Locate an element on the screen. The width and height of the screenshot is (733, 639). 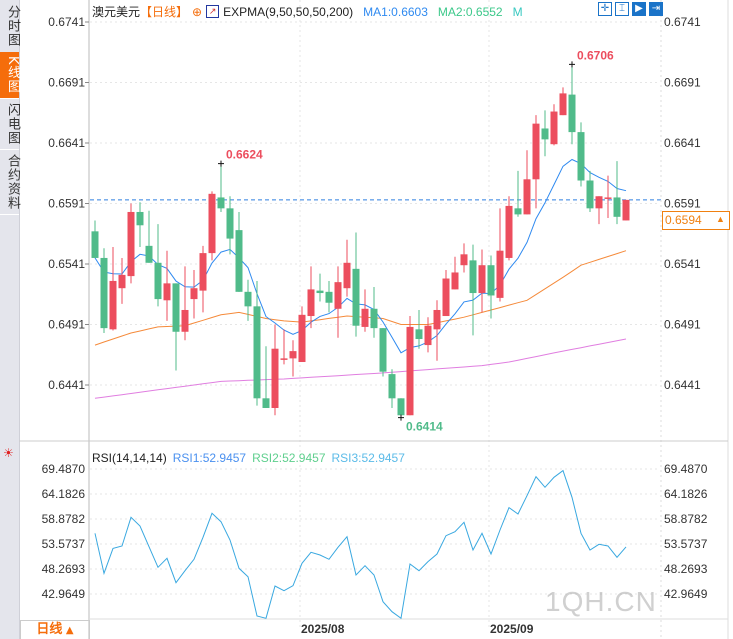
rsi2-value: RSI2:52.9457 is located at coordinates (289, 458).